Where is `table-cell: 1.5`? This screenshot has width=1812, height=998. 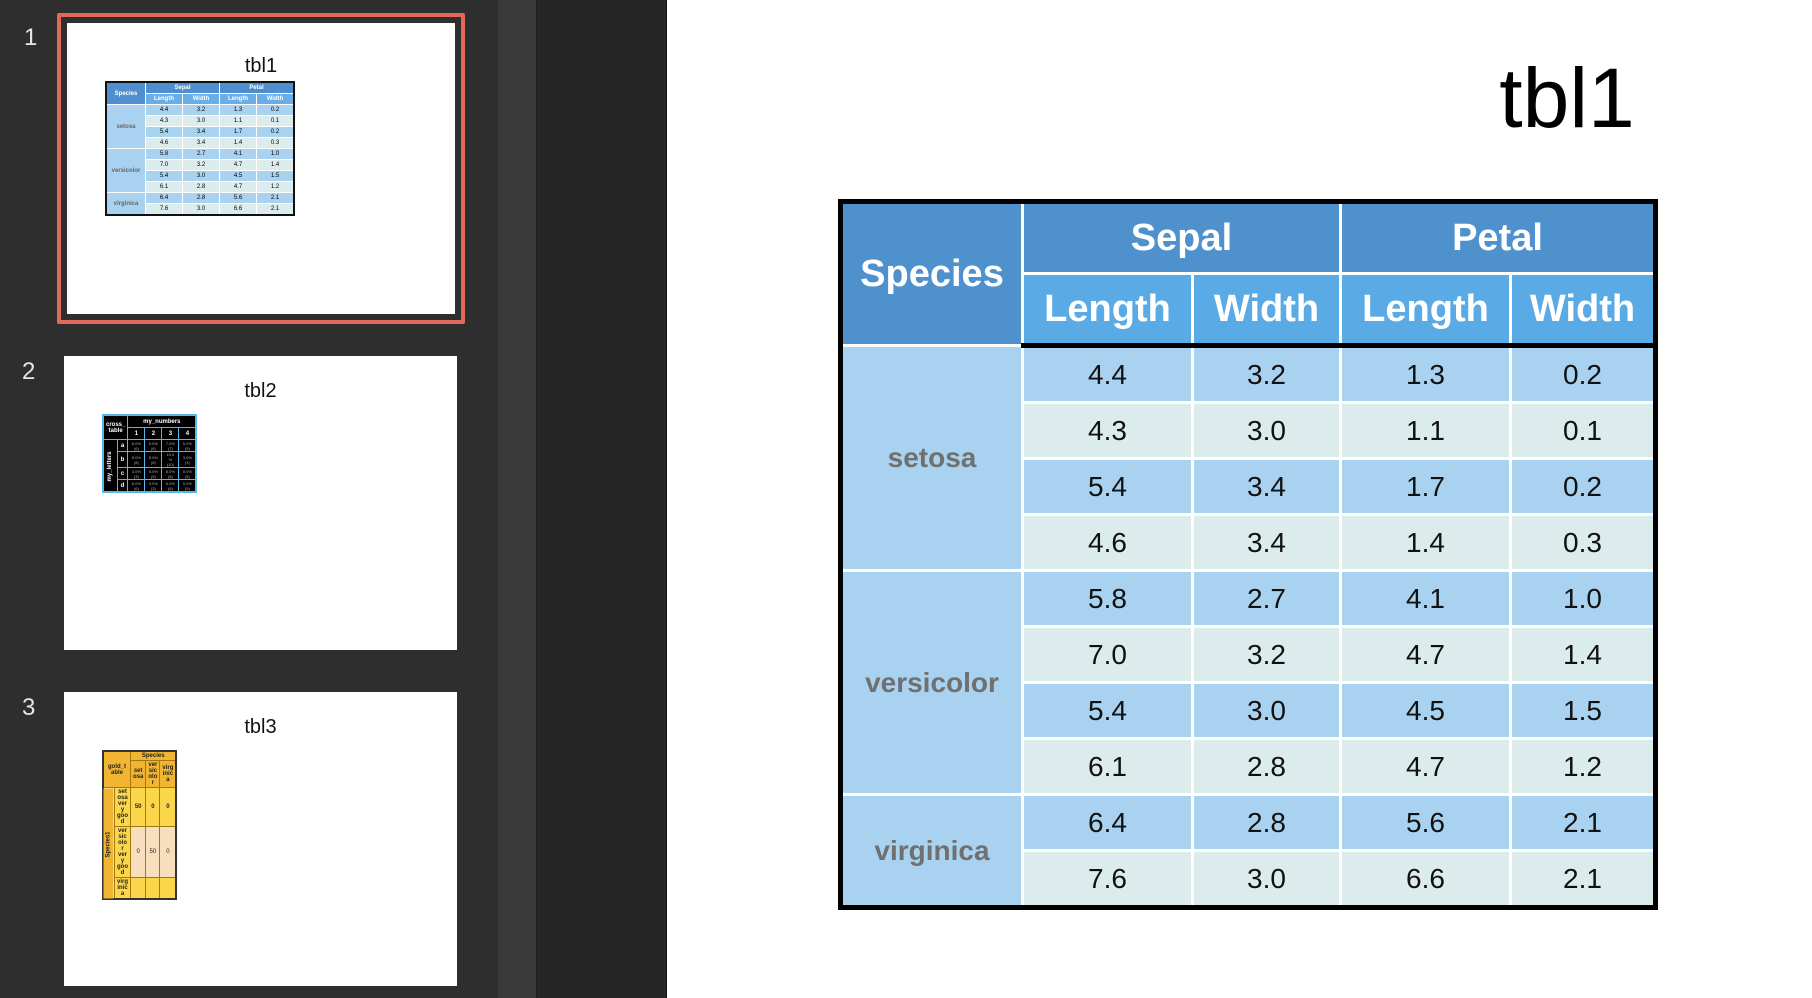 table-cell: 1.5 is located at coordinates (1583, 710).